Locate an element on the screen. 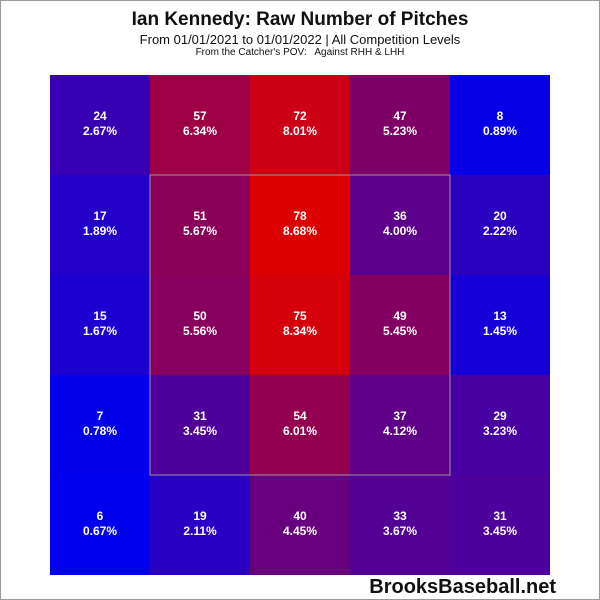  cell-count-label: 20 is located at coordinates (500, 216).